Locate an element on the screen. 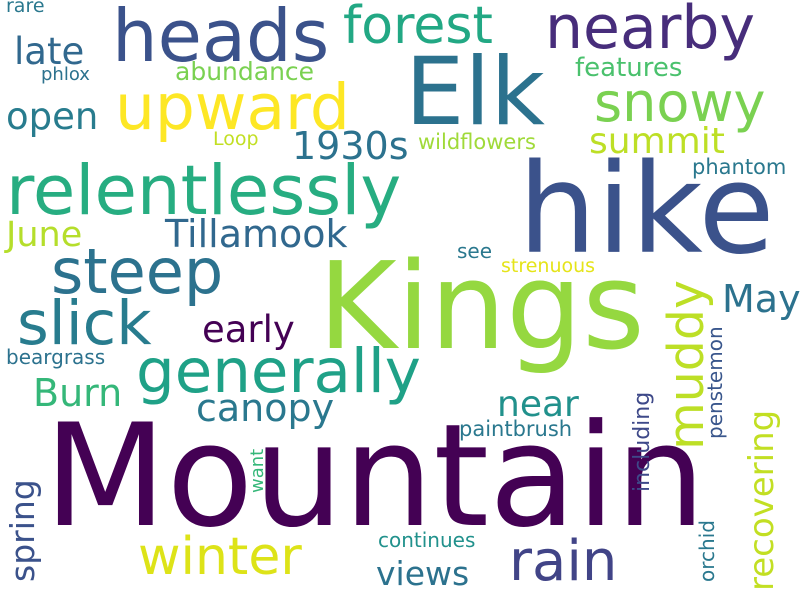 The width and height of the screenshot is (800, 600). word-paintbrush: paintbrush is located at coordinates (515, 429).